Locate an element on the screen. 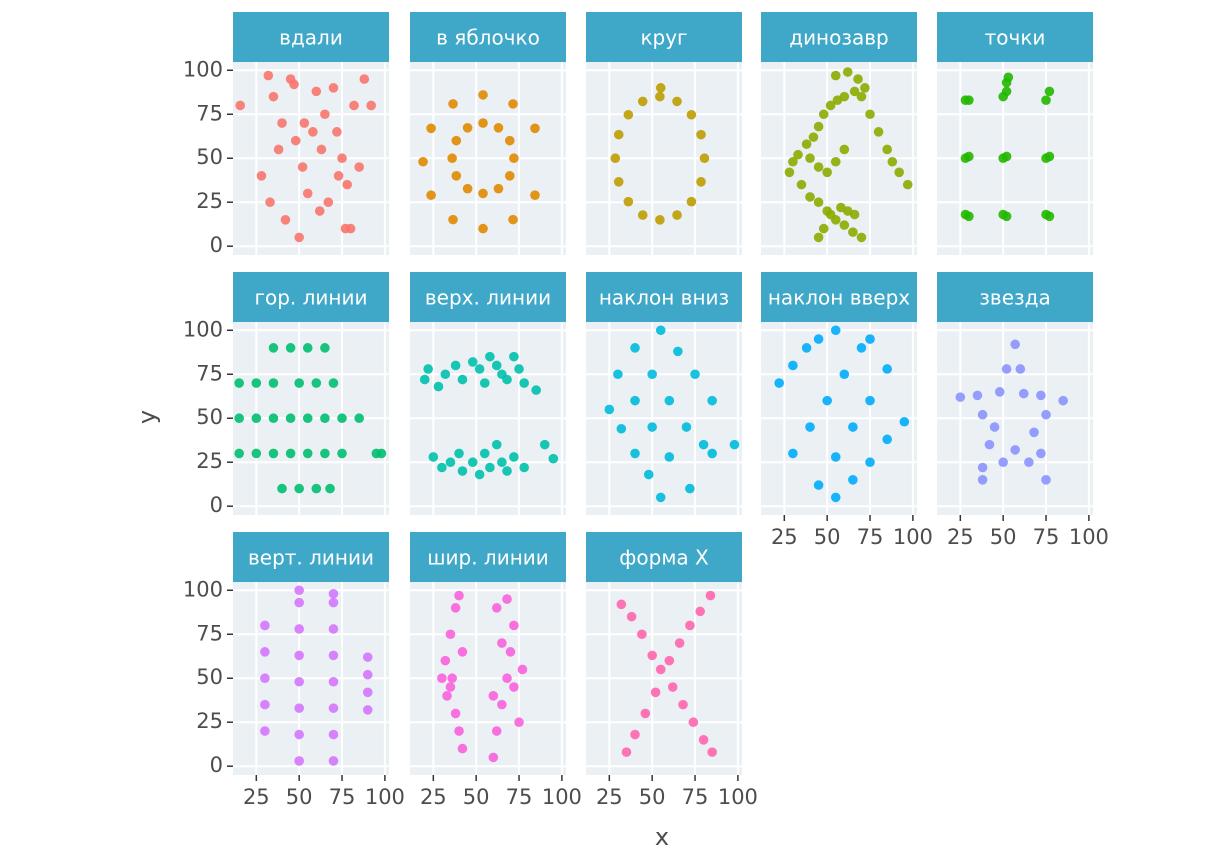  strip-label: верх. линии is located at coordinates (488, 298).